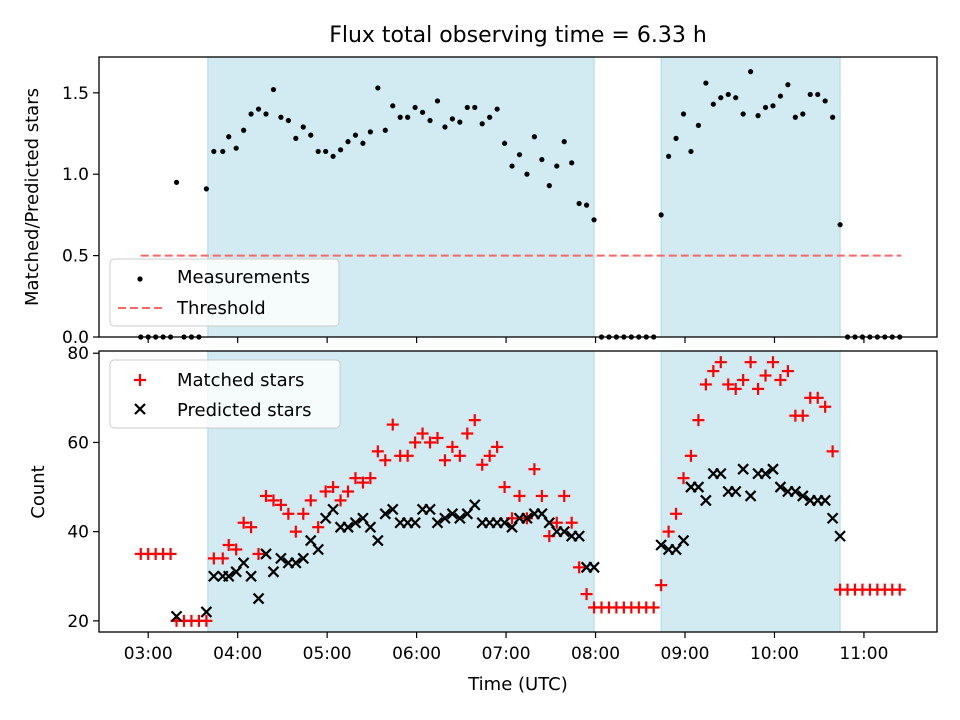  Describe the element at coordinates (517, 684) in the screenshot. I see `x-axis-label: Time (UTC)` at that location.